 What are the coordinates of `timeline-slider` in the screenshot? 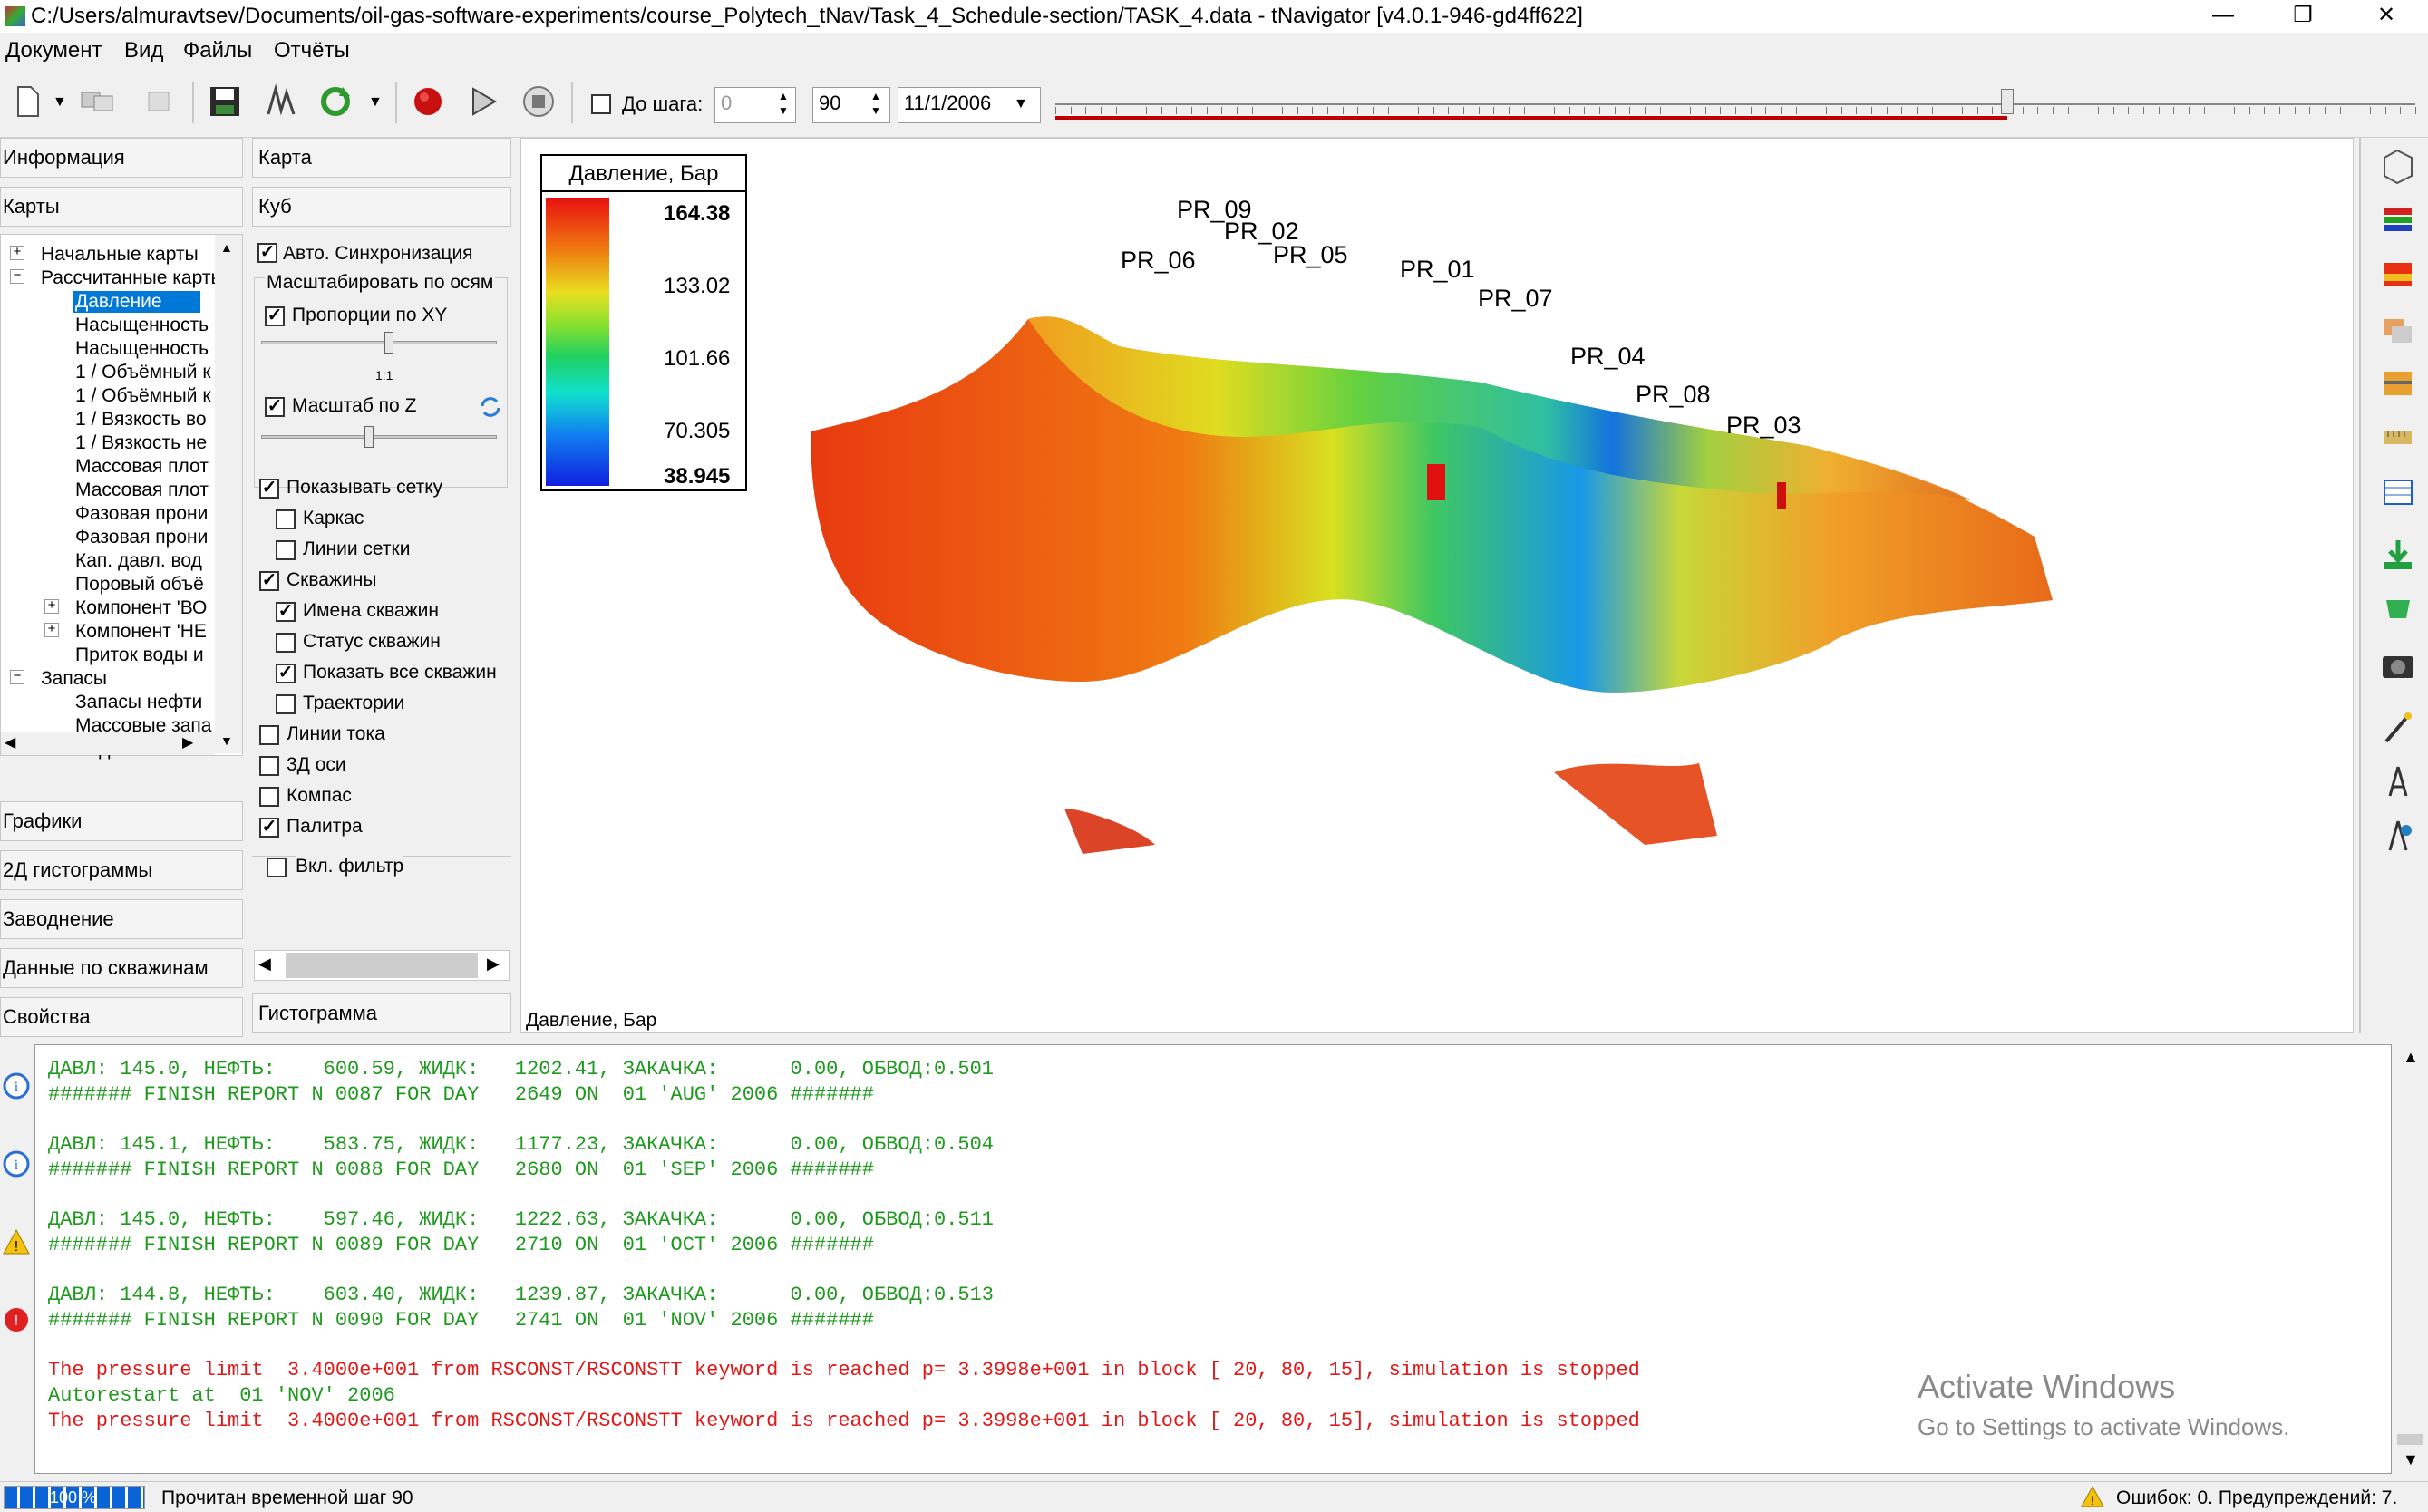 It's located at (1738, 104).